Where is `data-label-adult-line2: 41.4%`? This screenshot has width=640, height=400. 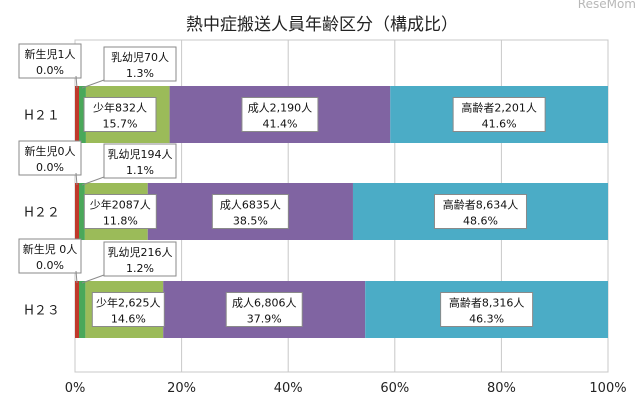
data-label-adult-line2: 41.4% is located at coordinates (279, 124).